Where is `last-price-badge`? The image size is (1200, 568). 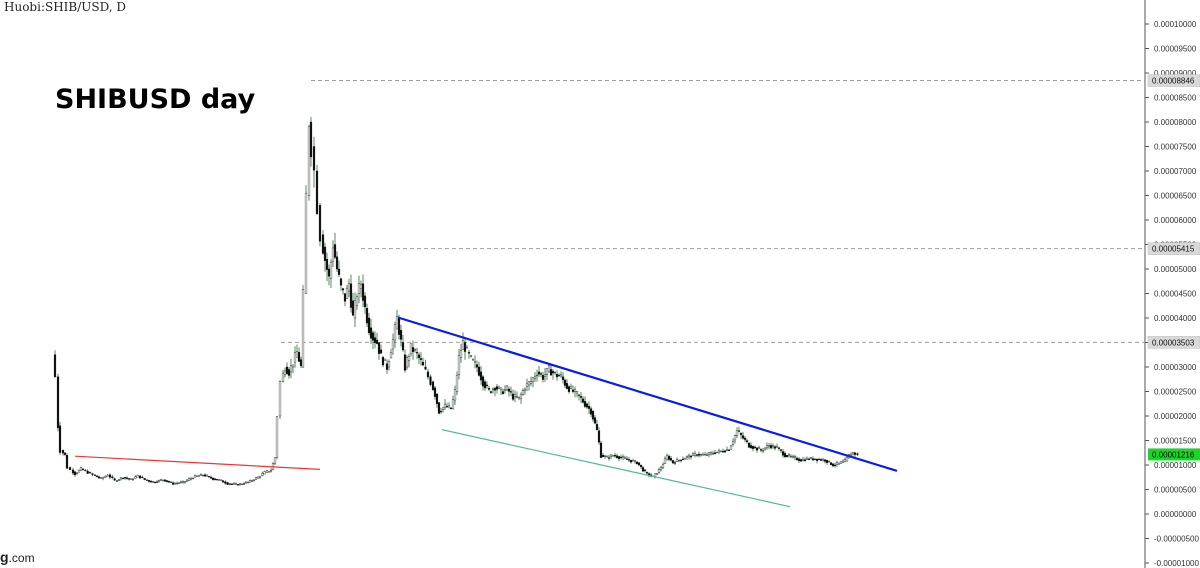
last-price-badge is located at coordinates (1174, 454).